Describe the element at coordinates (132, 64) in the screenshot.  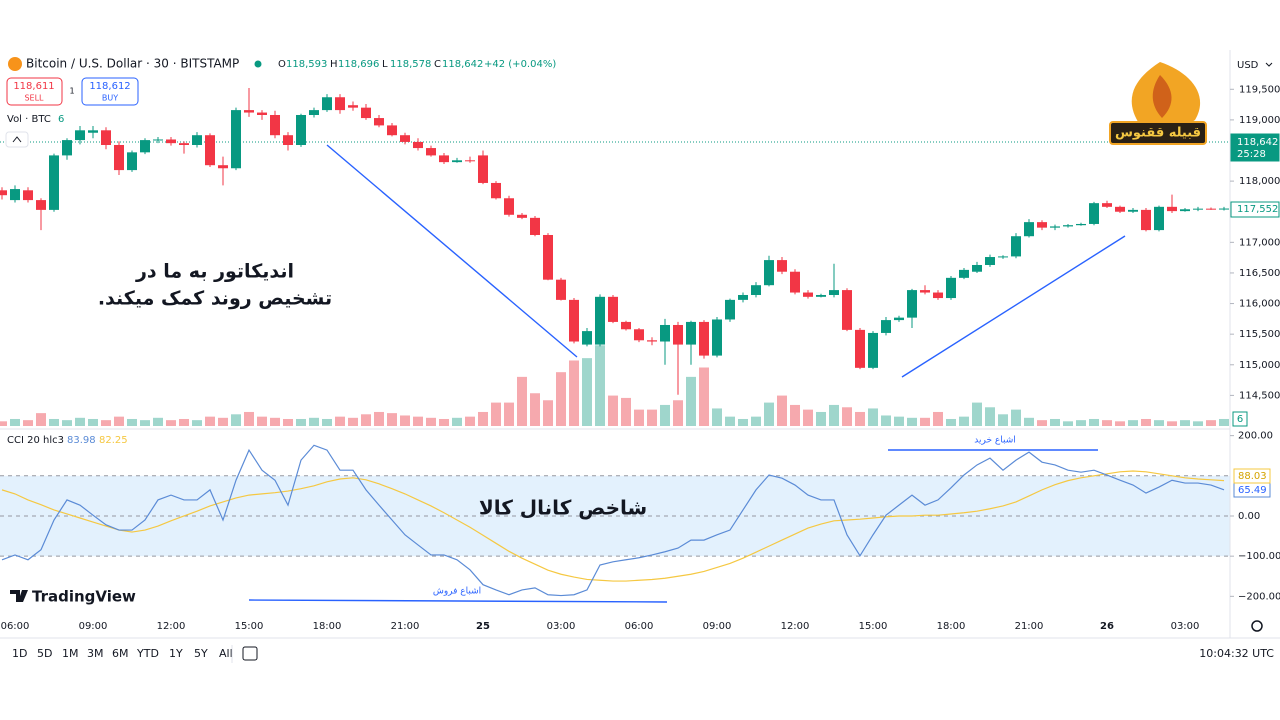
I see `symbol-title: Bitcoin / U.S. Dollar · 30 · BITSTAMP` at that location.